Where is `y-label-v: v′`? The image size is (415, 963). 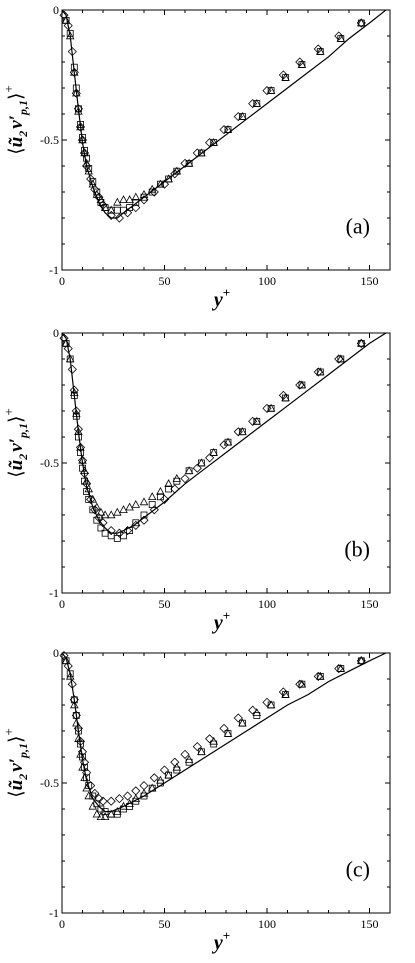 y-label-v: v′ is located at coordinates (16, 122).